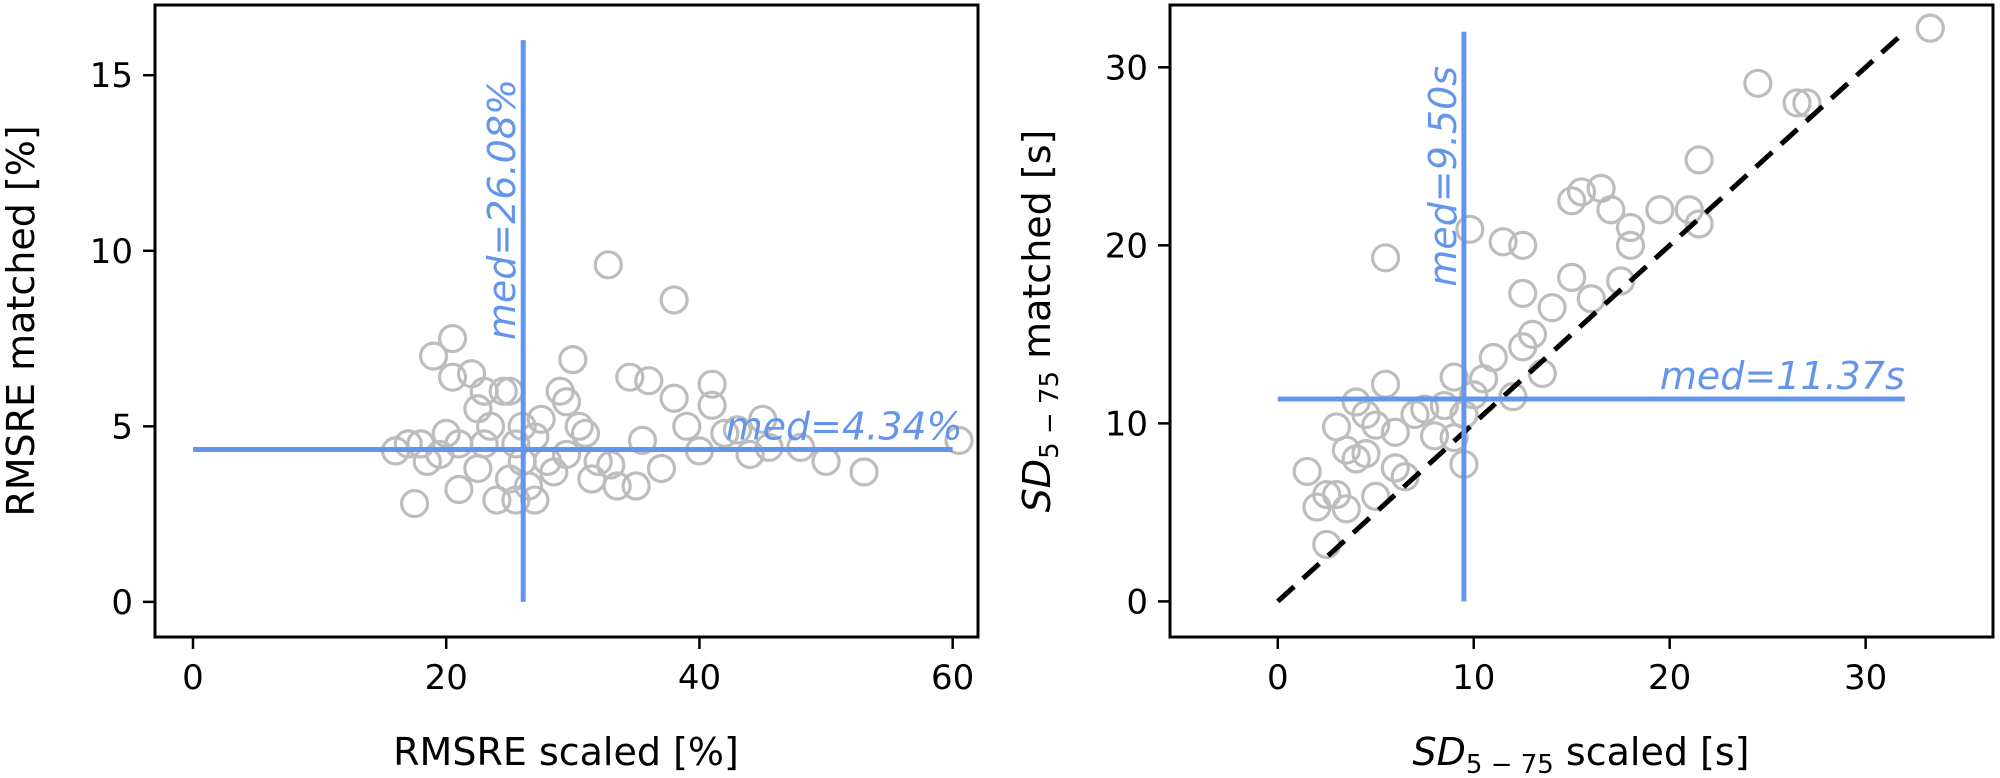 The height and width of the screenshot is (778, 2000). Describe the element at coordinates (1126, 246) in the screenshot. I see `y-tick-label: 20` at that location.